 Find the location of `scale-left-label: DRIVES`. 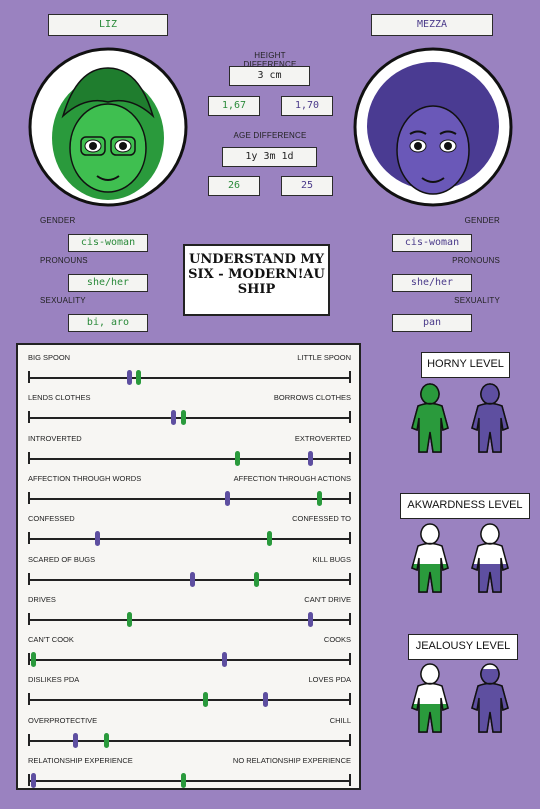

scale-left-label: DRIVES is located at coordinates (42, 599).